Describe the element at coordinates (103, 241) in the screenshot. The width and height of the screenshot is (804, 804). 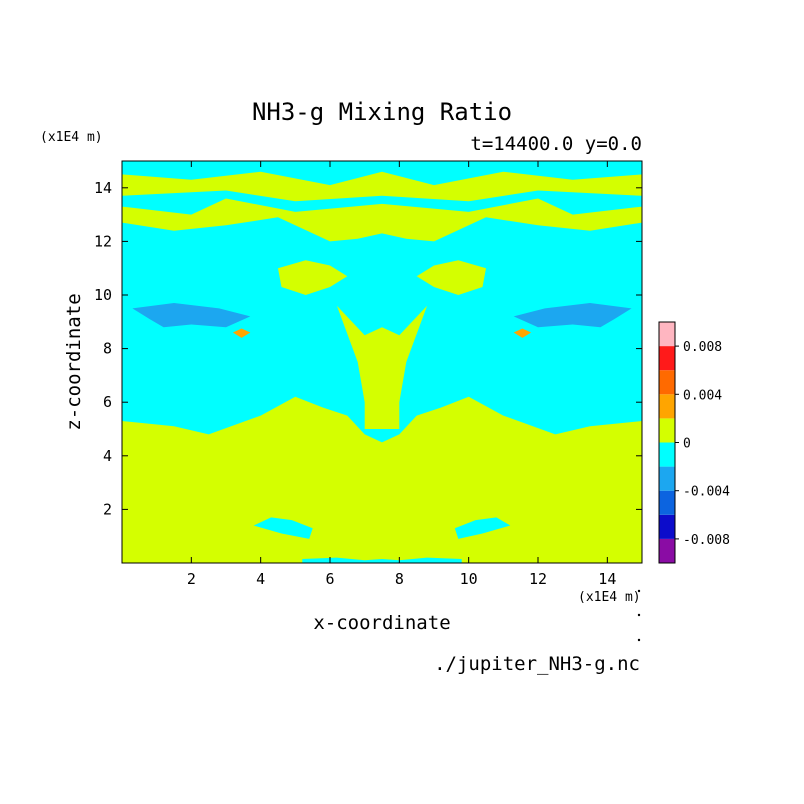
I see `y-tick-label: 12` at that location.